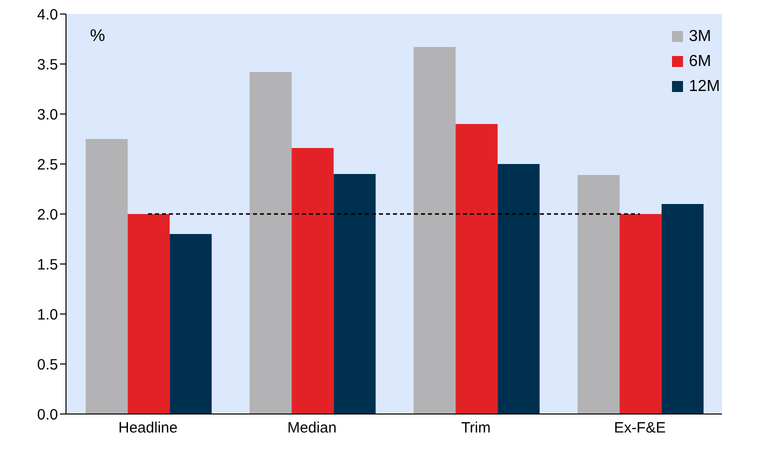 This screenshot has width=780, height=453. Describe the element at coordinates (312, 428) in the screenshot. I see `x-tick-label: Median` at that location.